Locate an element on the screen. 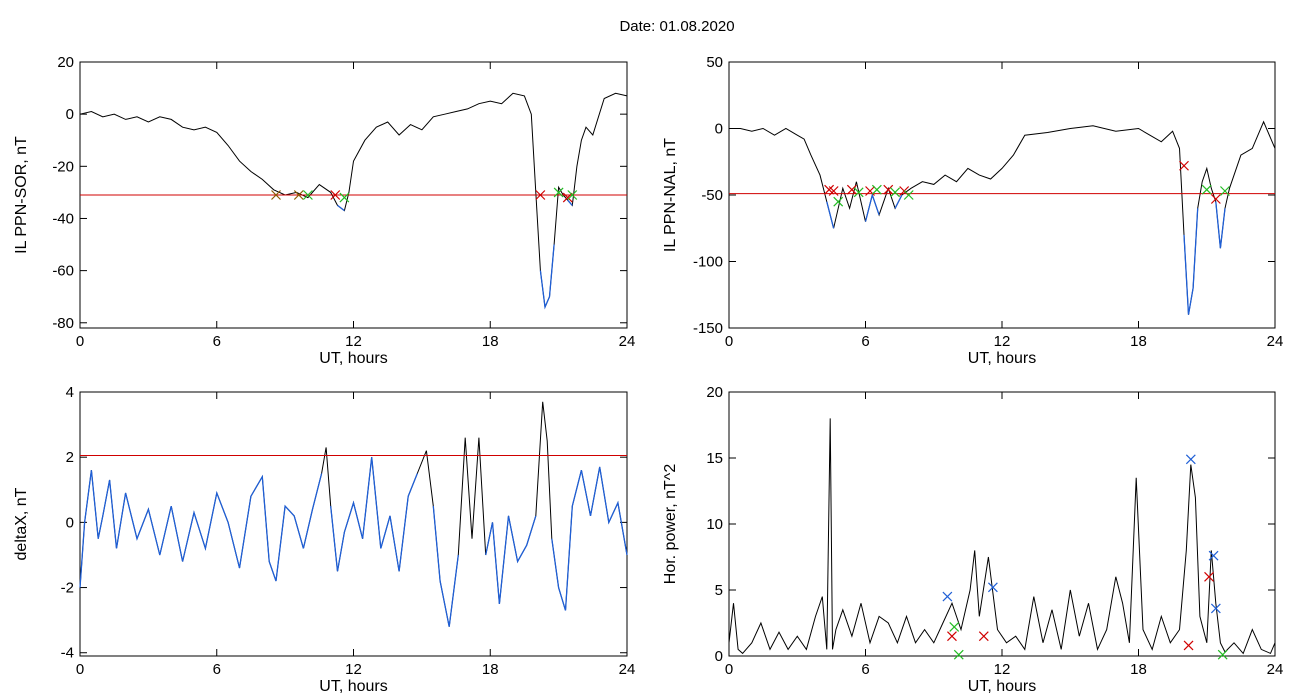 This screenshot has height=700, width=1300. y-tick-label: -4 is located at coordinates (67, 653).